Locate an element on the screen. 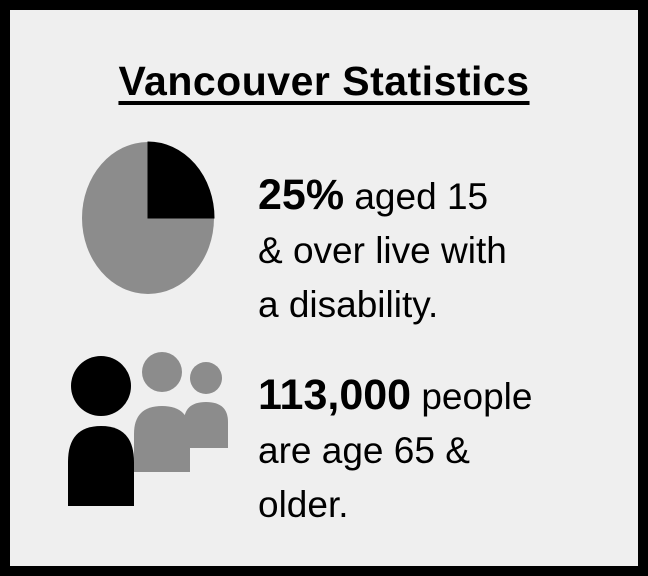  seniors-line-1-text: people is located at coordinates (472, 396).